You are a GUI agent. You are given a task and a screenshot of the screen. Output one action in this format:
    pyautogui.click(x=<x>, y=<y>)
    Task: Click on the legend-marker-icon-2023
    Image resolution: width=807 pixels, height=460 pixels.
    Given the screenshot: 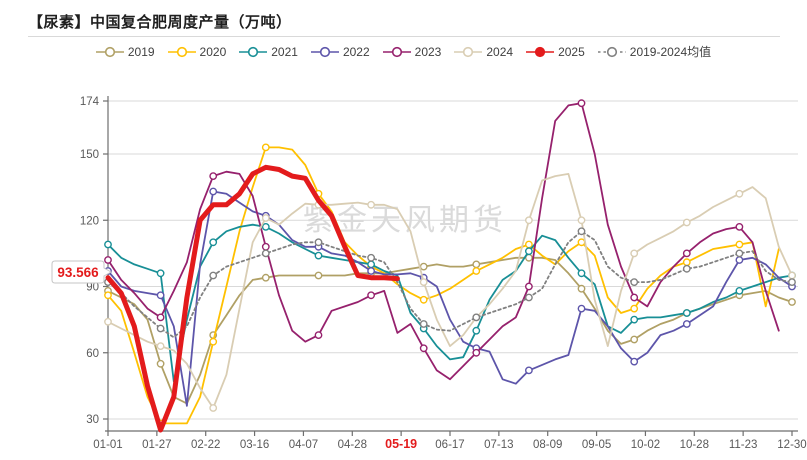 What is the action you would take?
    pyautogui.click(x=396, y=51)
    